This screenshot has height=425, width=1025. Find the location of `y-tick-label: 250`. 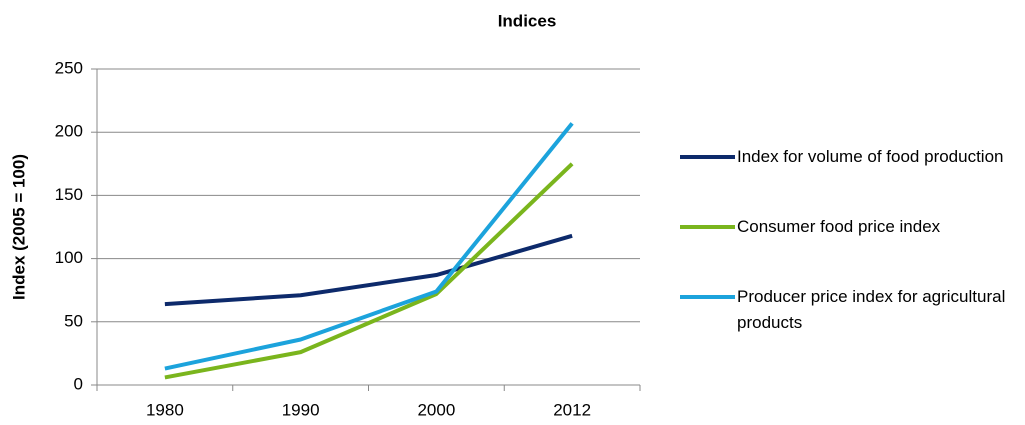

y-tick-label: 250 is located at coordinates (69, 67).